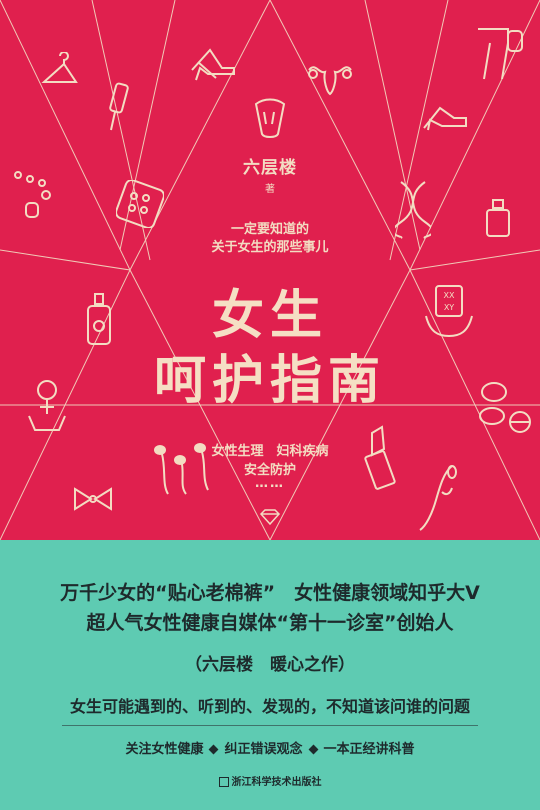 The height and width of the screenshot is (810, 540). I want to click on tagline-line2: 关于女生的那些事儿, so click(270, 247).